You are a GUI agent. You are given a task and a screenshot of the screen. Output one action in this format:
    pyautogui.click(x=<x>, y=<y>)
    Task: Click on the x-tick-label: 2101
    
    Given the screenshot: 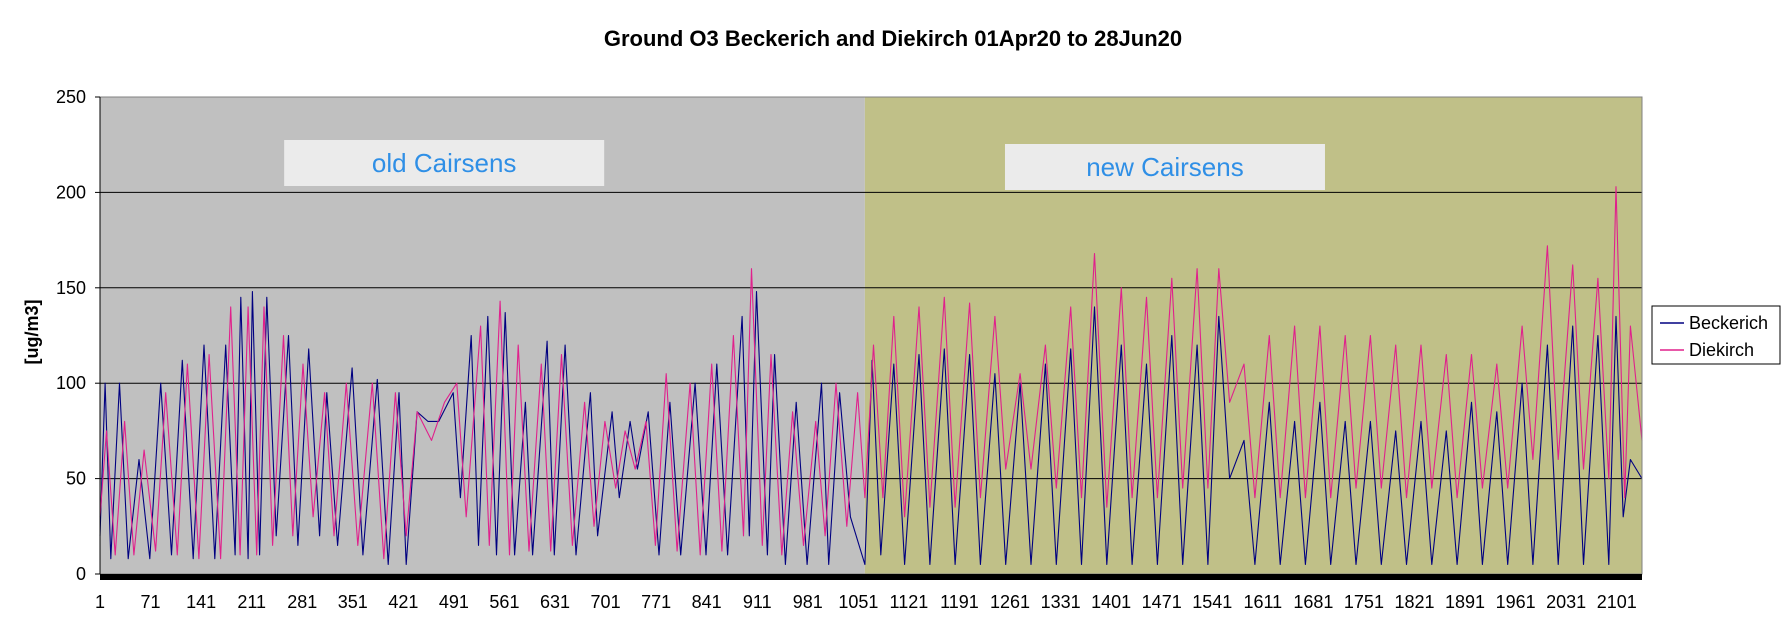 What is the action you would take?
    pyautogui.click(x=1617, y=602)
    